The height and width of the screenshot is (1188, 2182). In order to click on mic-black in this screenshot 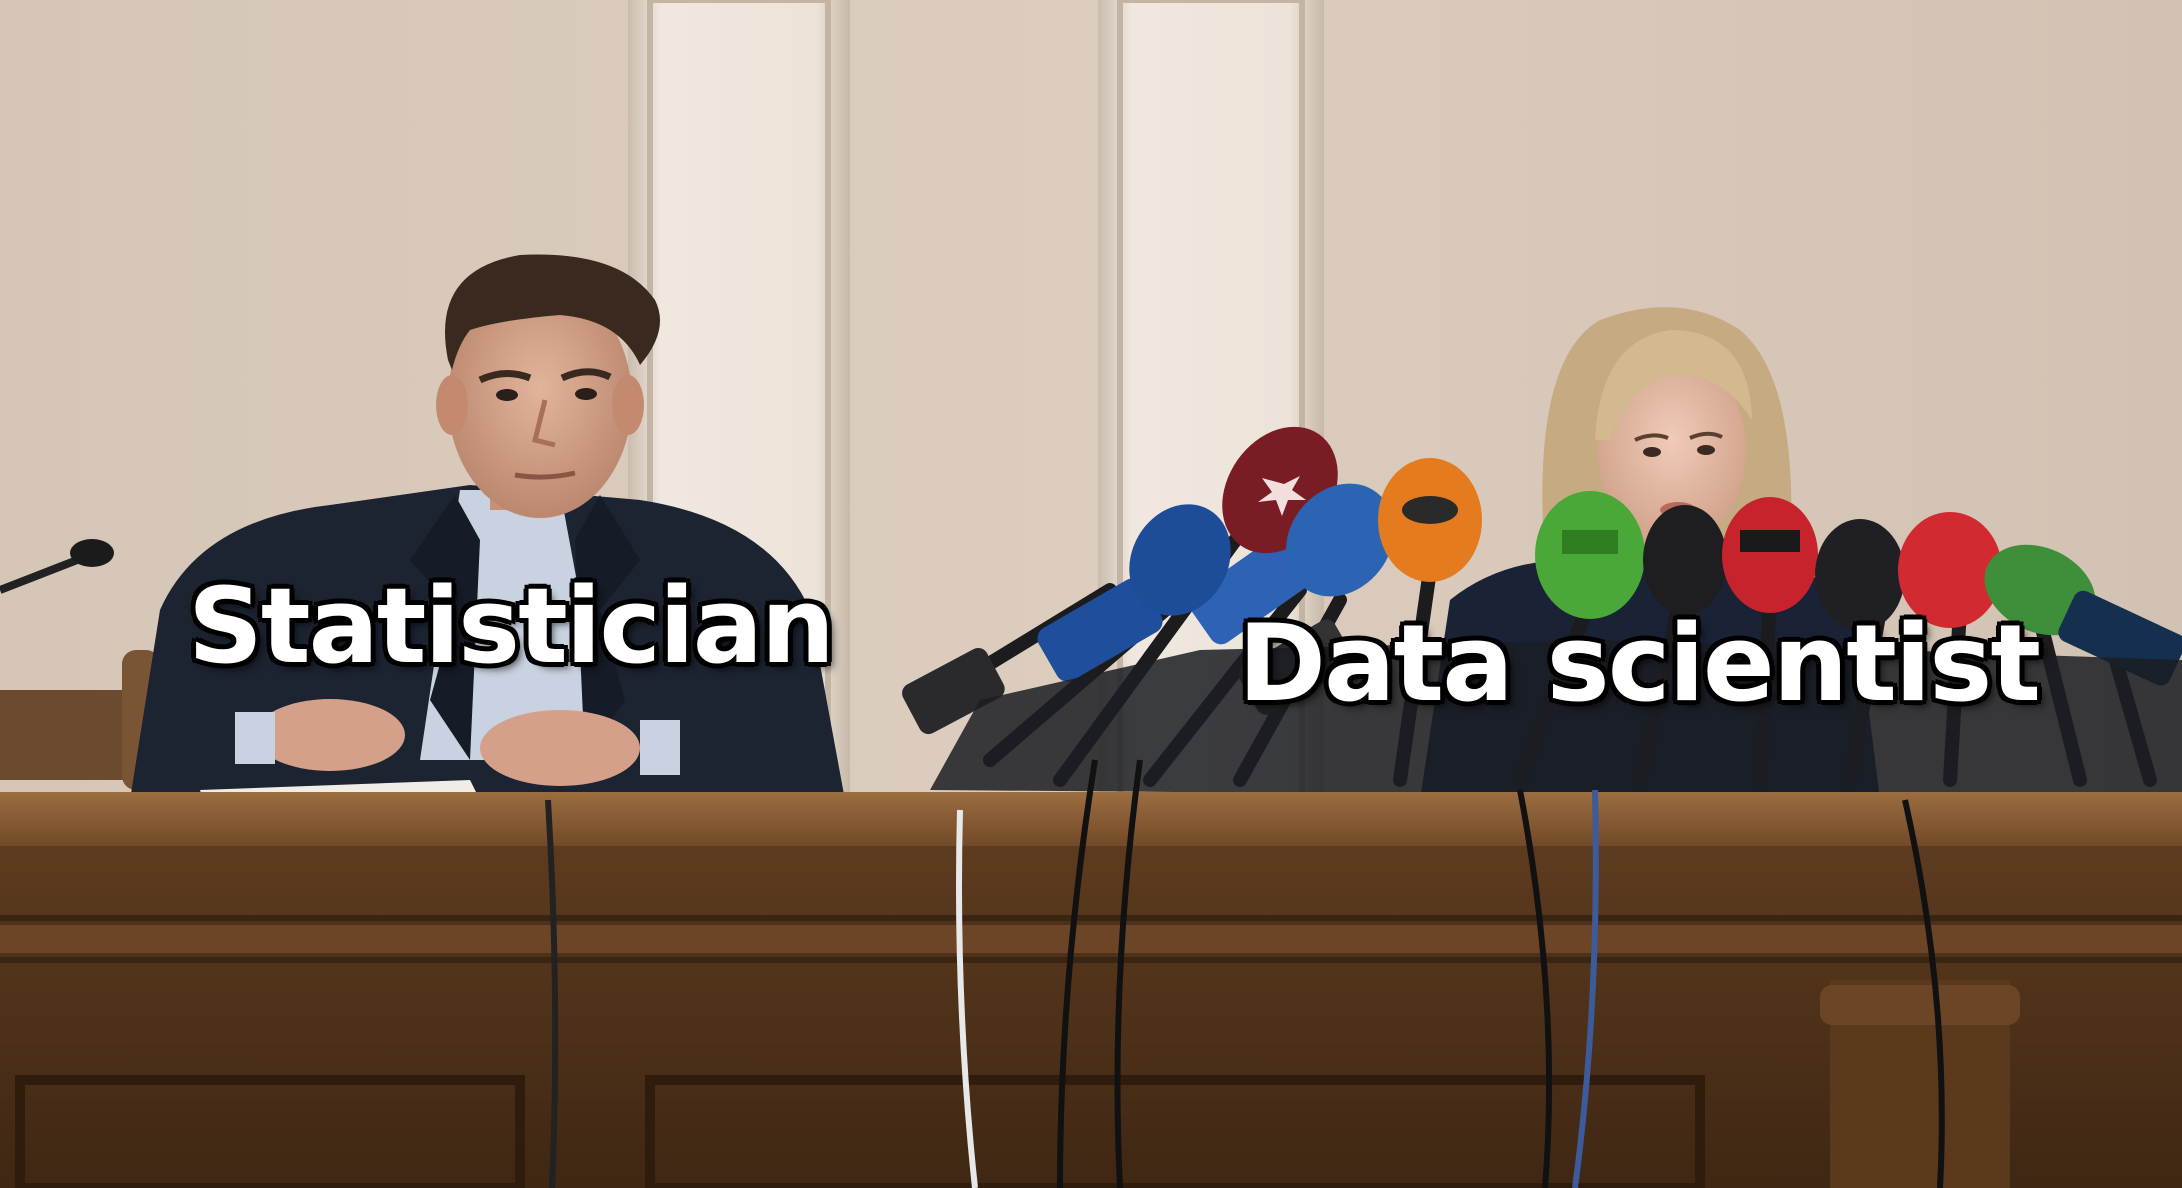, I will do `click(1685, 560)`.